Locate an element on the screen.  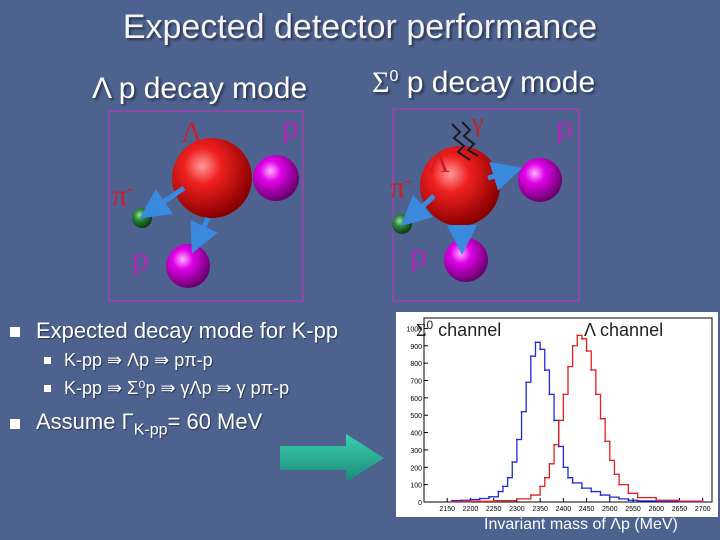
teal-arrow-icon is located at coordinates (332, 458).